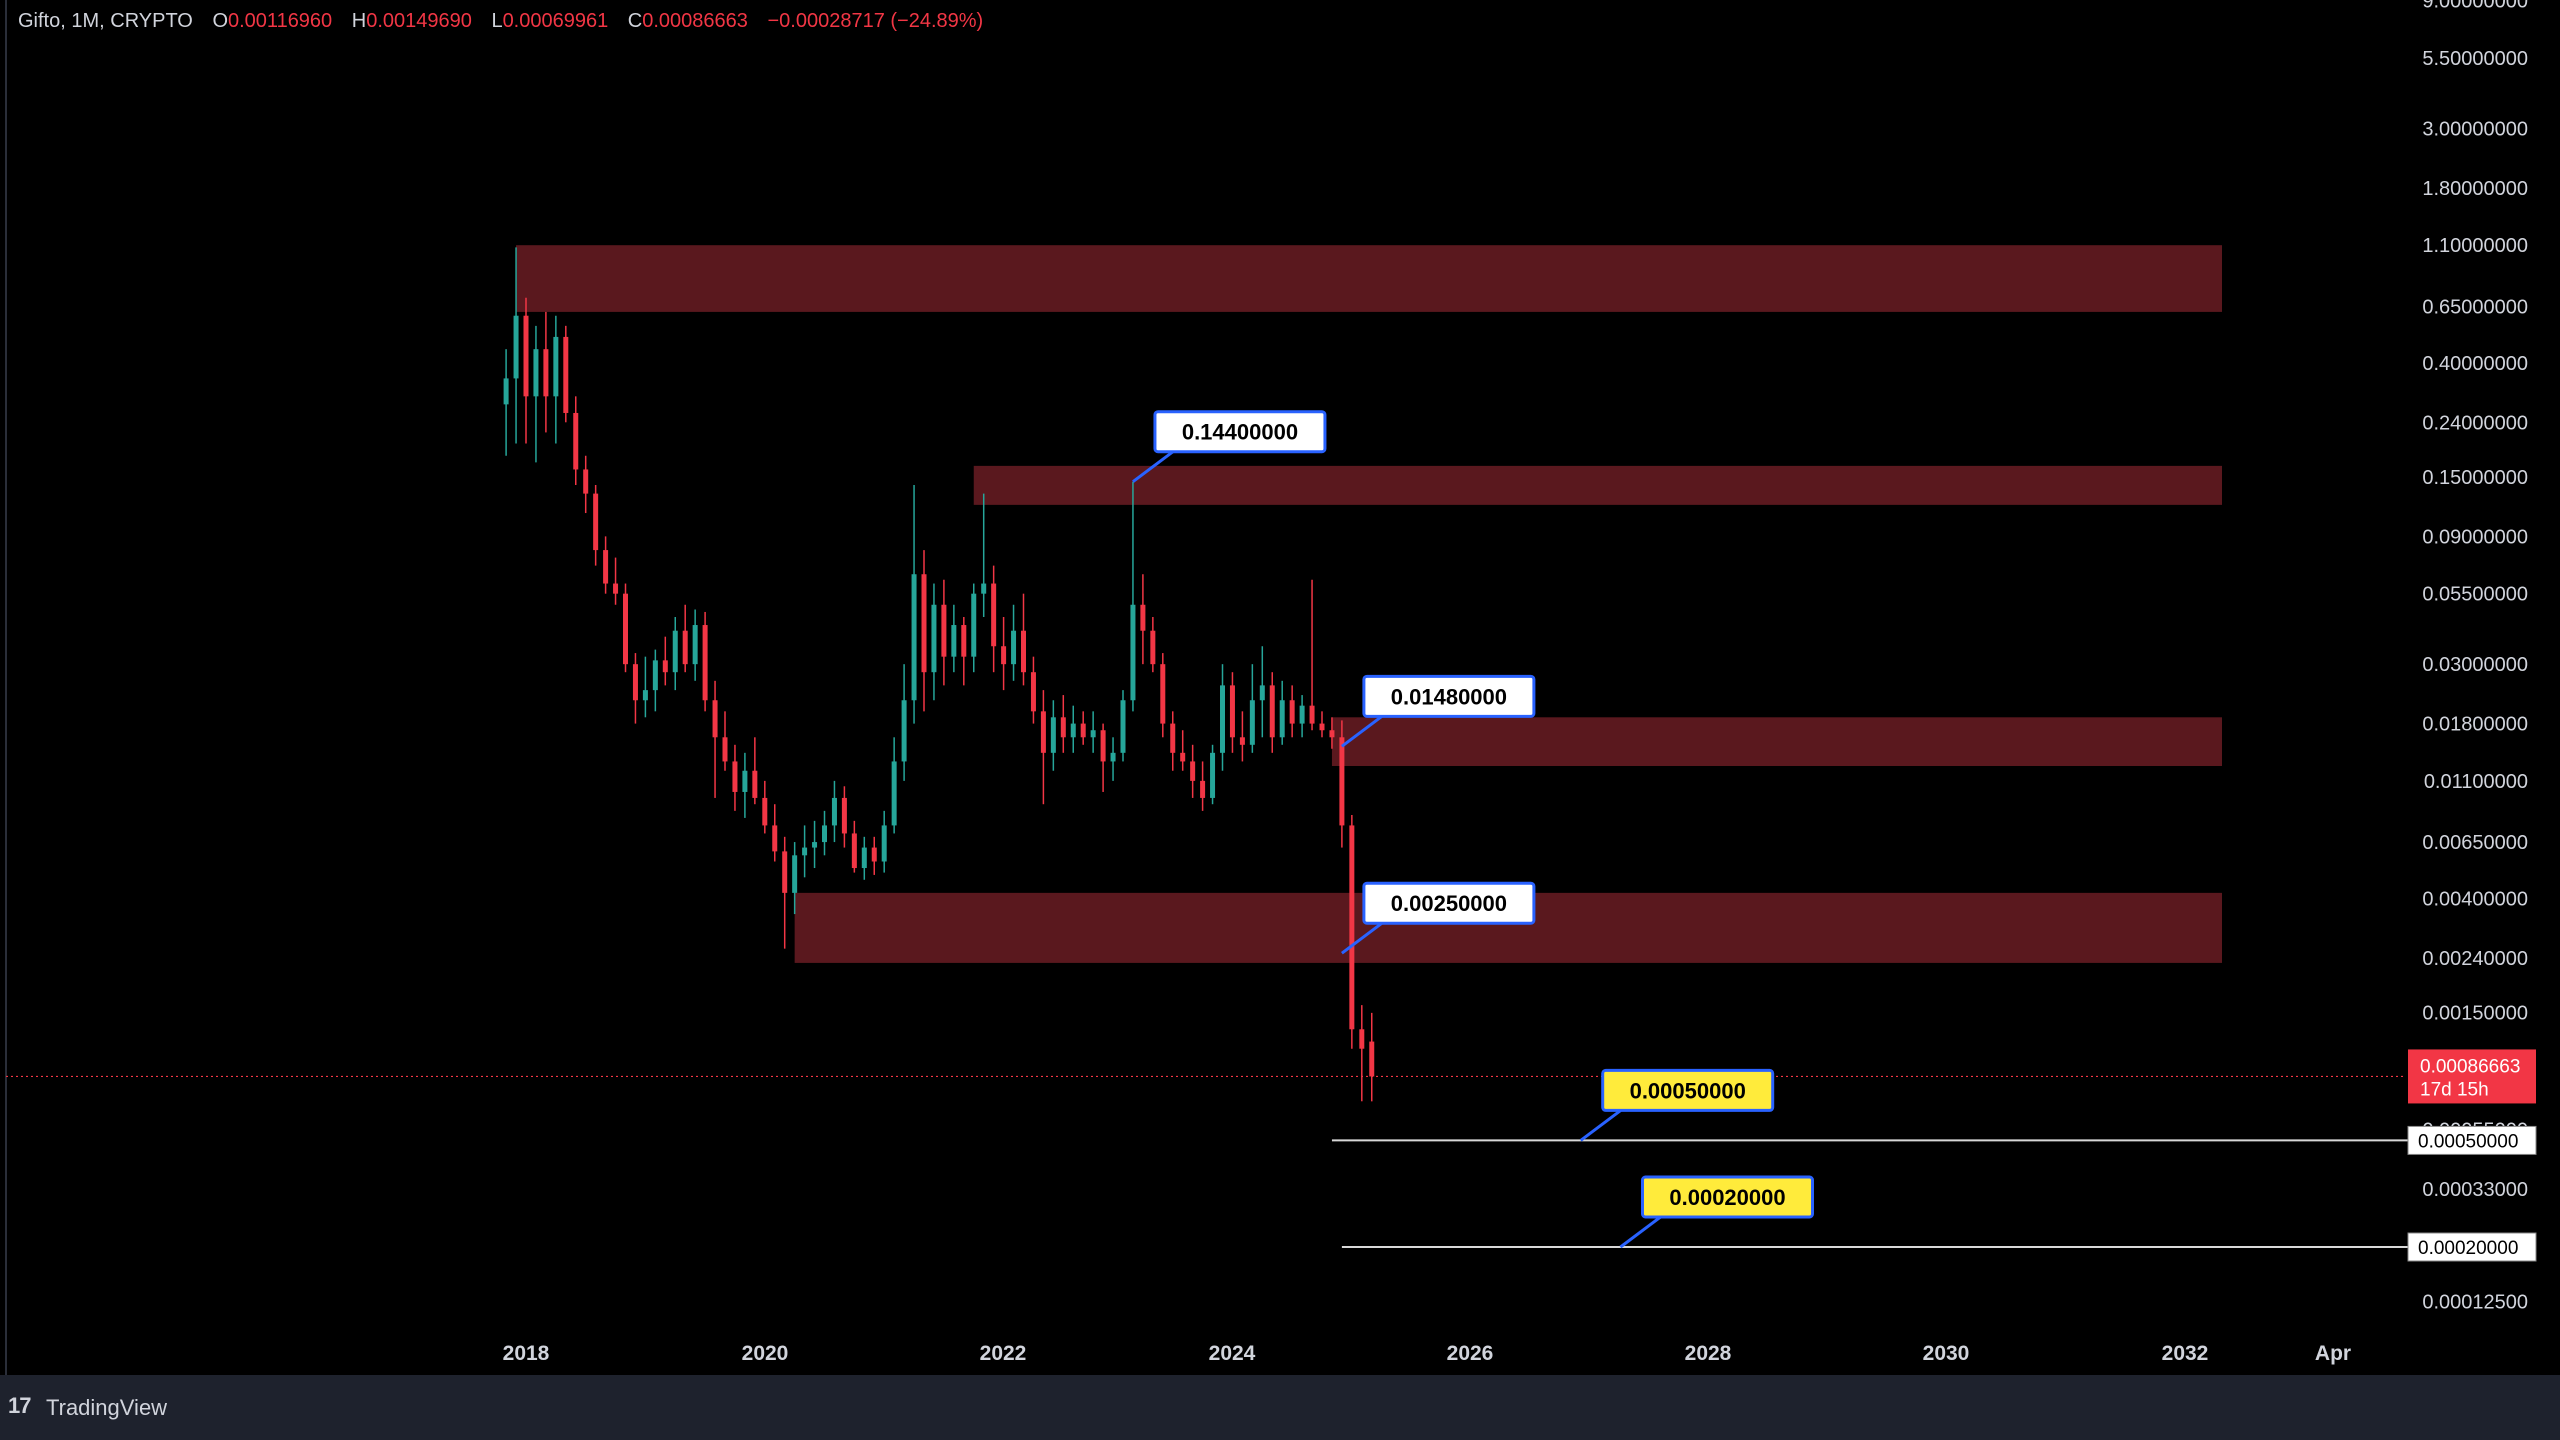  What do you see at coordinates (2475, 423) in the screenshot?
I see `y-axis-tick-label: 0.24000000` at bounding box center [2475, 423].